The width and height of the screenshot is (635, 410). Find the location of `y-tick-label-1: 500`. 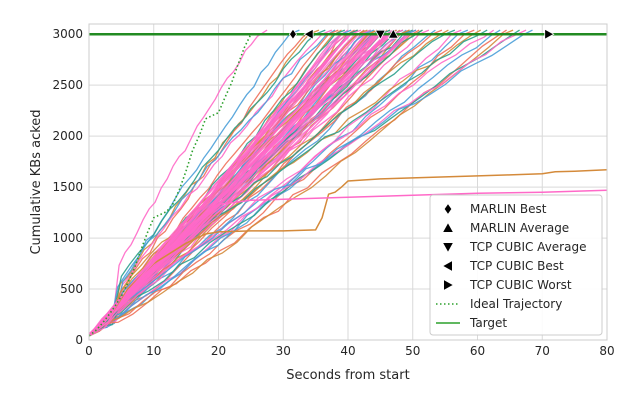

y-tick-label-1: 500 is located at coordinates (71, 289).